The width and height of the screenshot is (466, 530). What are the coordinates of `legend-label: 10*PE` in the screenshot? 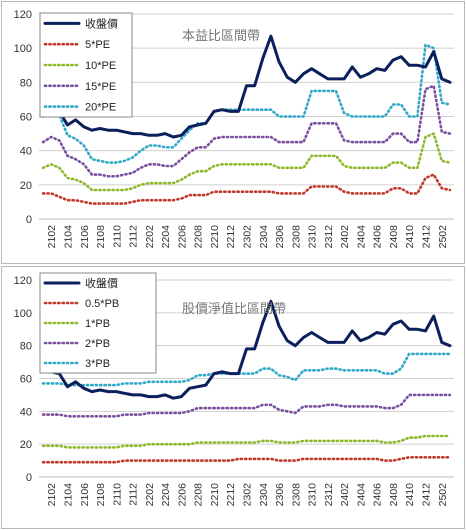 It's located at (100, 66).